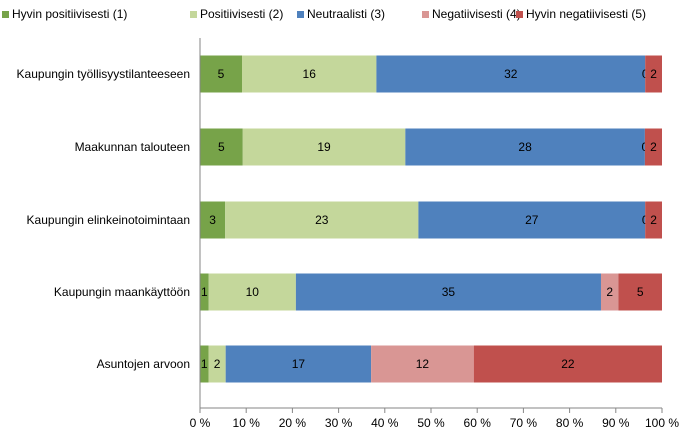 Image resolution: width=692 pixels, height=442 pixels. What do you see at coordinates (339, 423) in the screenshot?
I see `x-tick-label: 30 %` at bounding box center [339, 423].